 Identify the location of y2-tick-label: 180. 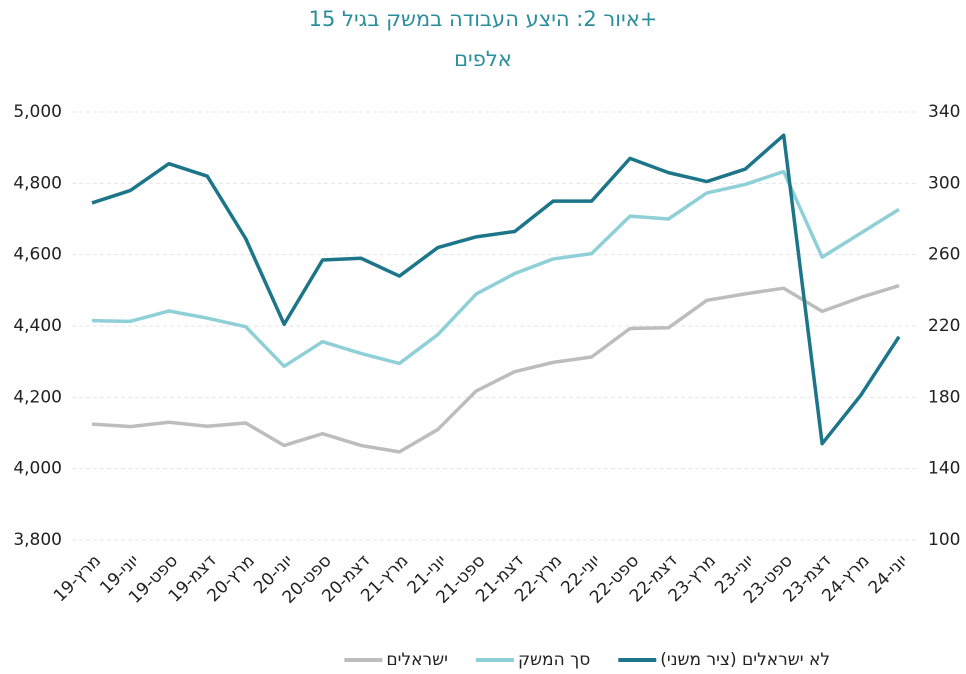
(944, 397).